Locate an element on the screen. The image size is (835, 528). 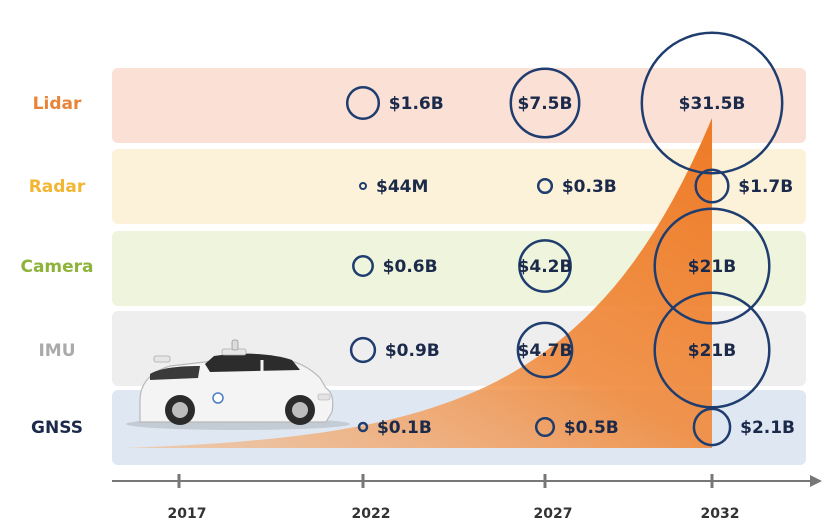
row-label-gnss: GNSS is located at coordinates (57, 428).